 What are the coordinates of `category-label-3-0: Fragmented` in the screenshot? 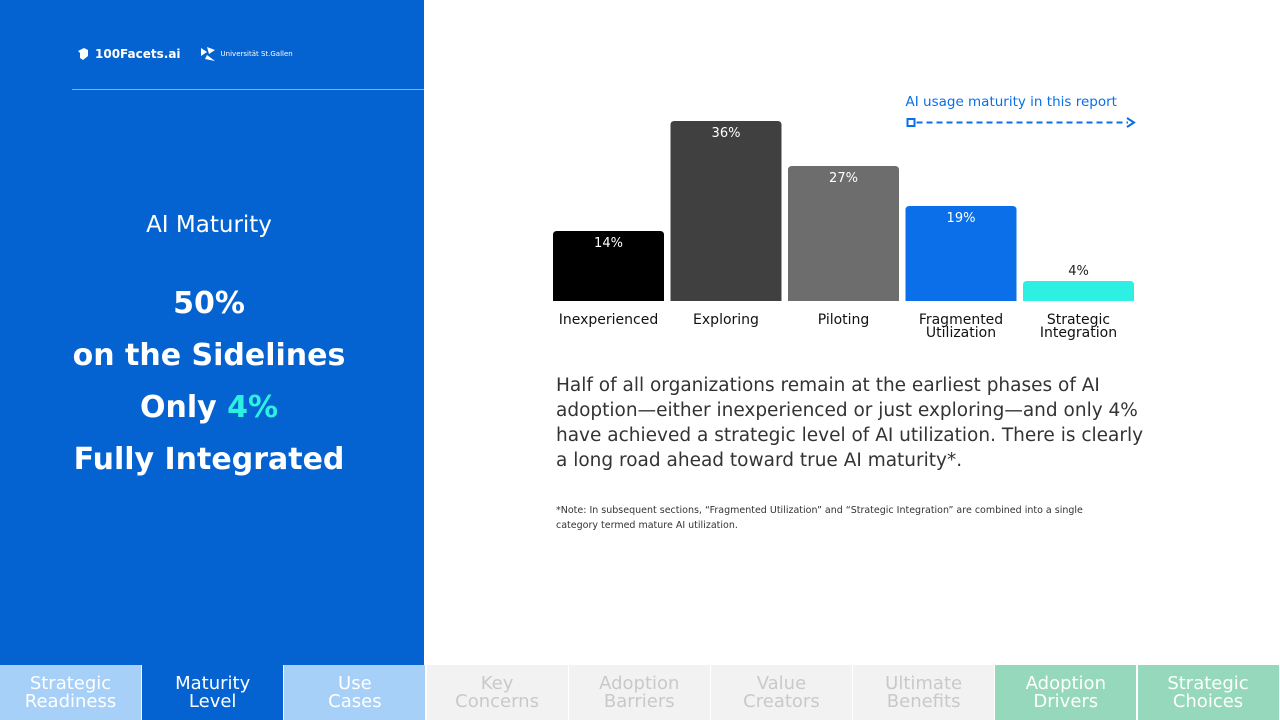 It's located at (961, 320).